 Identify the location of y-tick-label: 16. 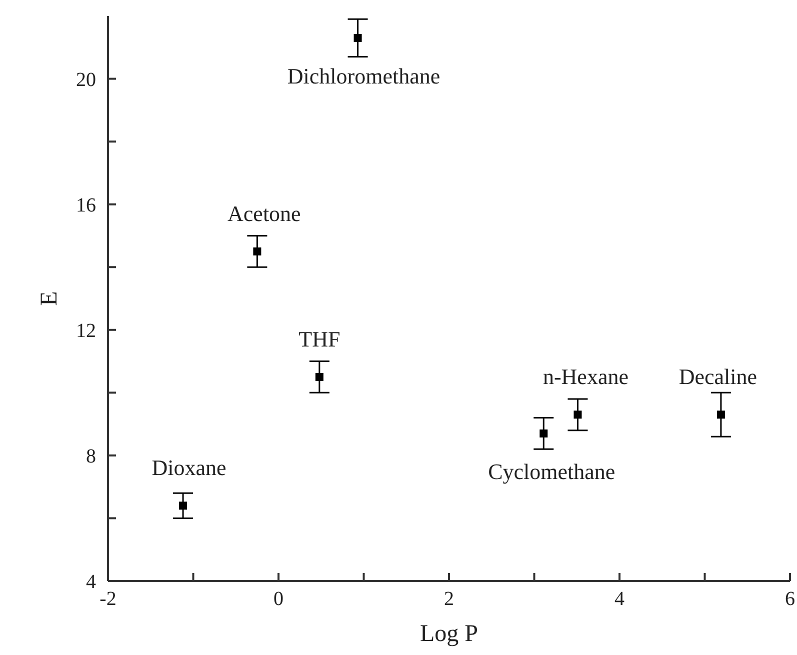
(86, 205).